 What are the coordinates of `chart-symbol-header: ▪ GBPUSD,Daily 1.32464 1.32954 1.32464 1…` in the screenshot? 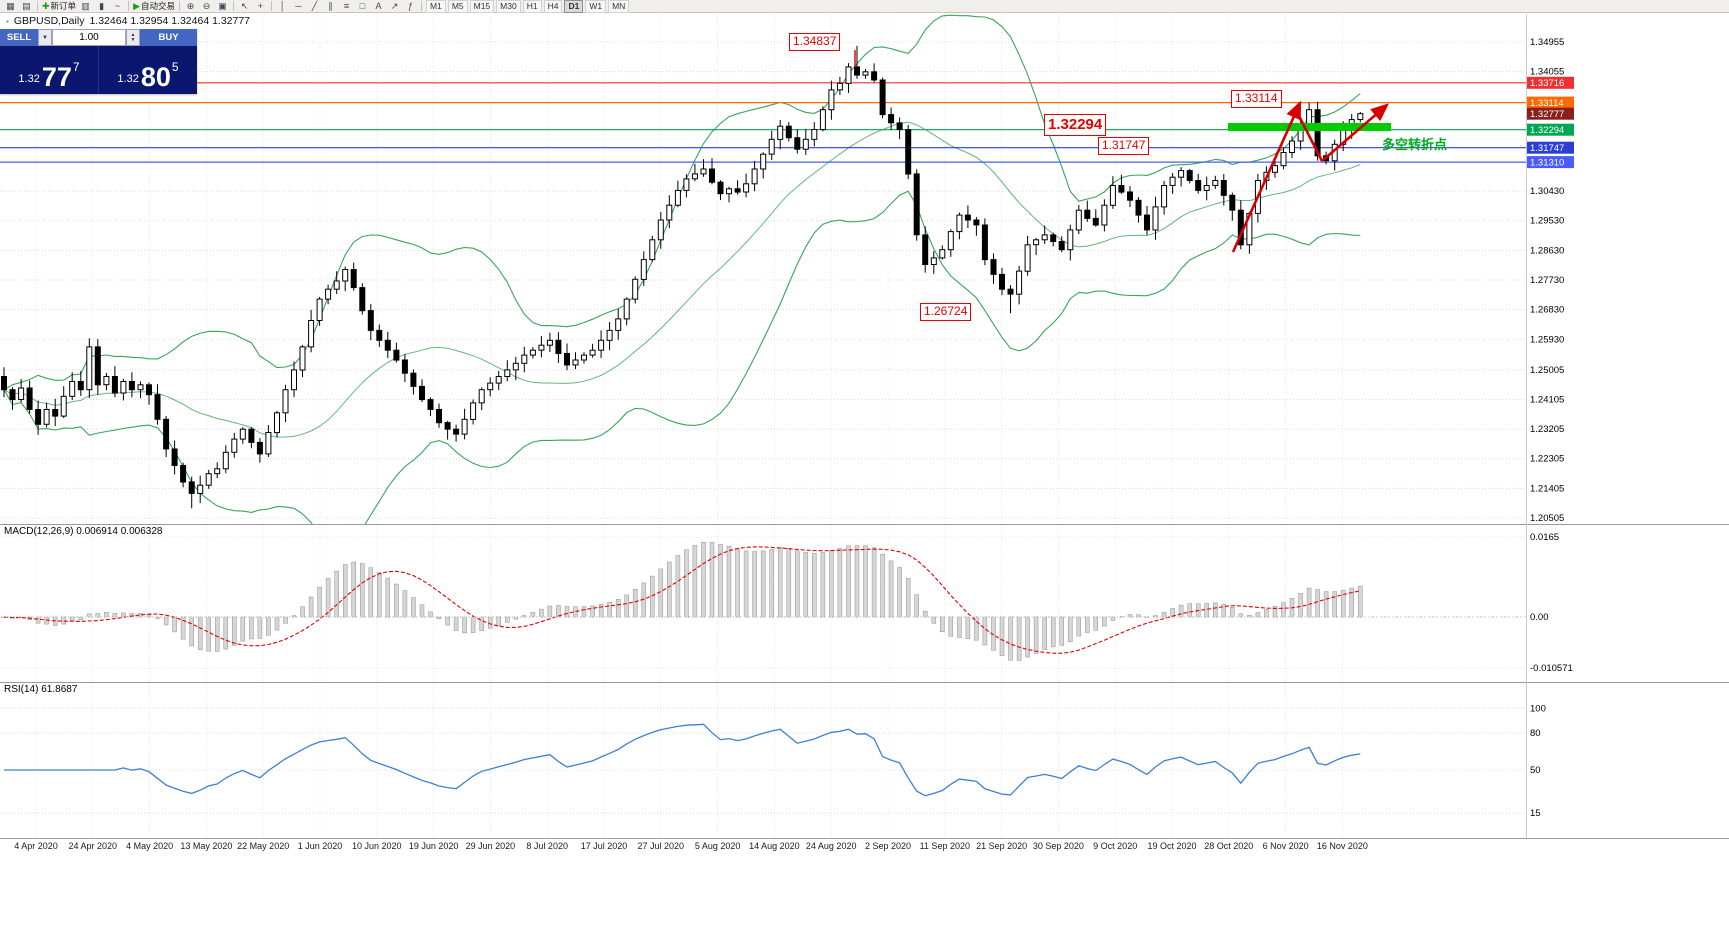 It's located at (128, 21).